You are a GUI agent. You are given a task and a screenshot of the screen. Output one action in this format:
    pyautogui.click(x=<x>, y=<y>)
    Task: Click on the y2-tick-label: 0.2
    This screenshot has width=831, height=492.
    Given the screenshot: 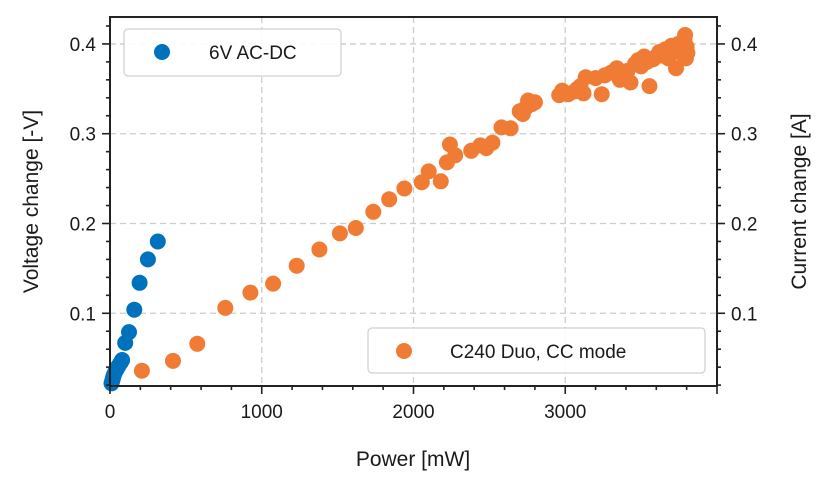 What is the action you would take?
    pyautogui.click(x=744, y=224)
    